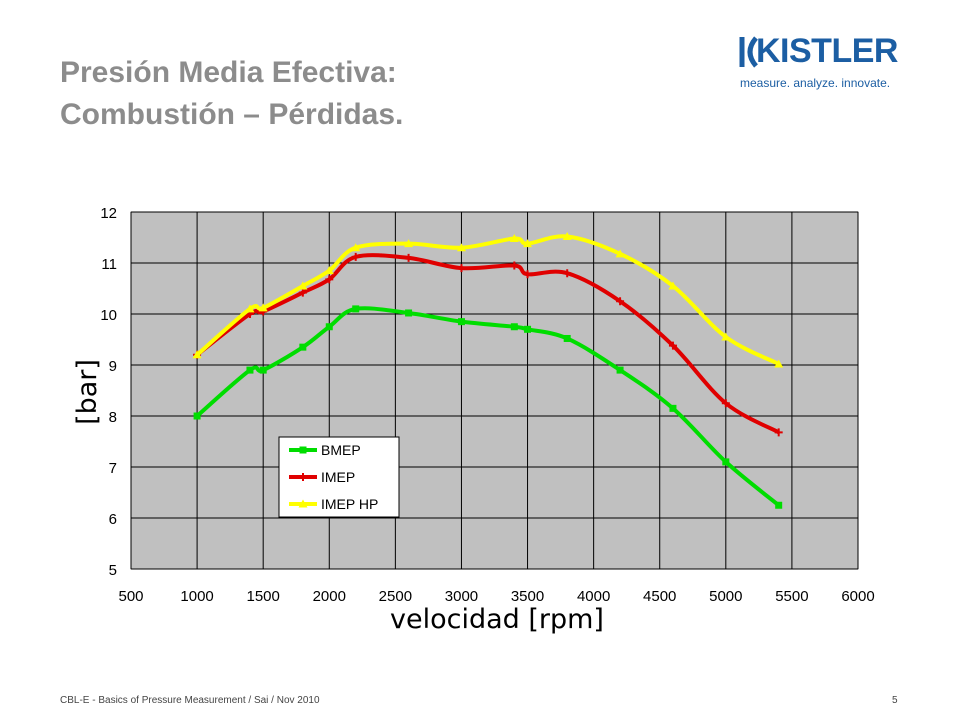 The image size is (960, 720). I want to click on series-imep-hp, so click(488, 299).